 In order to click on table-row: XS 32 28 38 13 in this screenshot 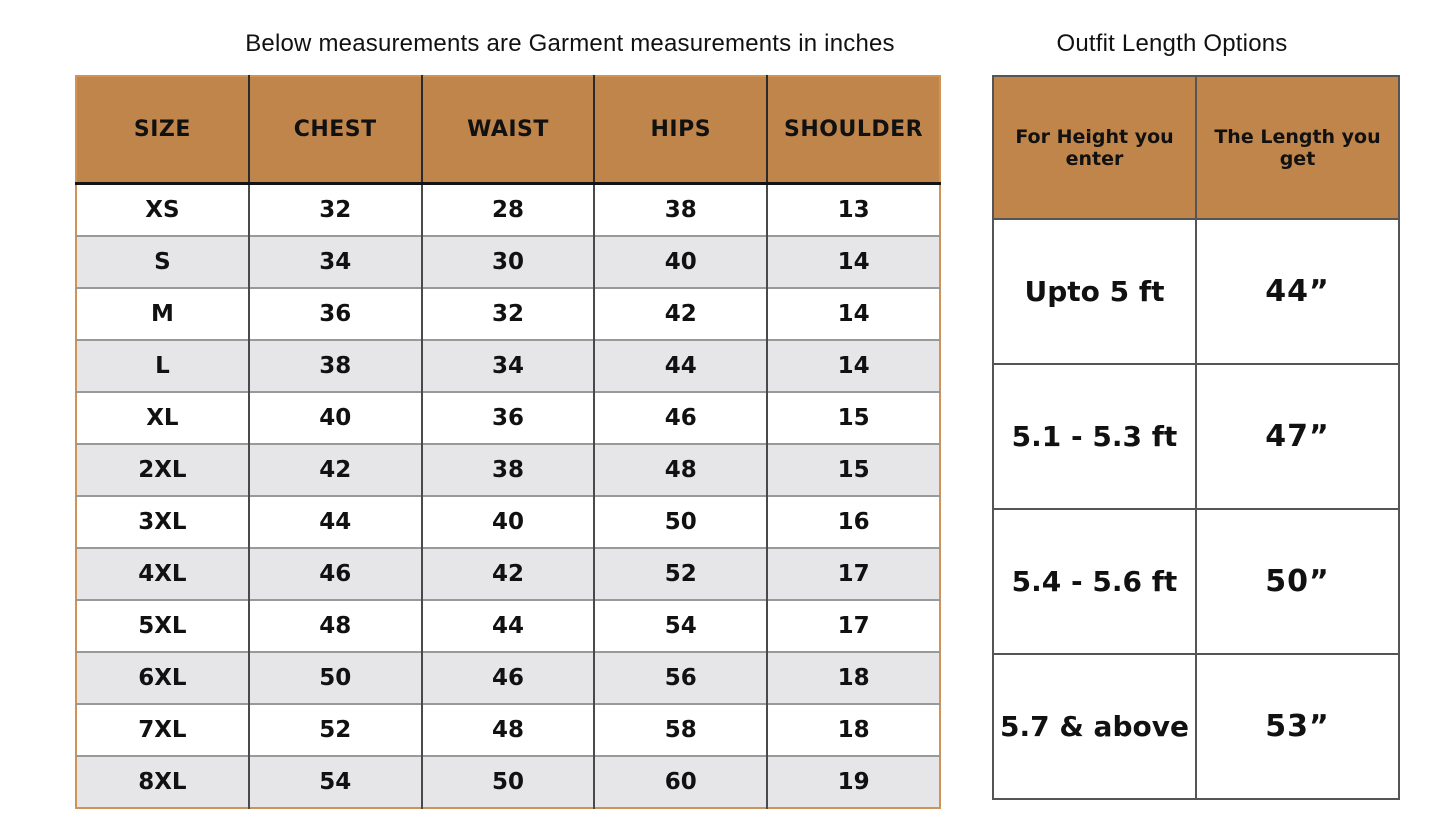, I will do `click(508, 209)`.